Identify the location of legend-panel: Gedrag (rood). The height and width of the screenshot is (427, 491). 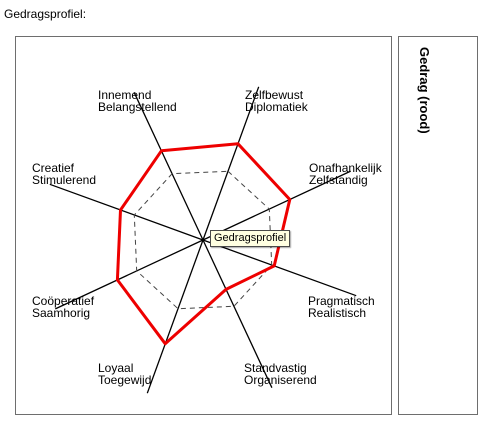
(438, 225).